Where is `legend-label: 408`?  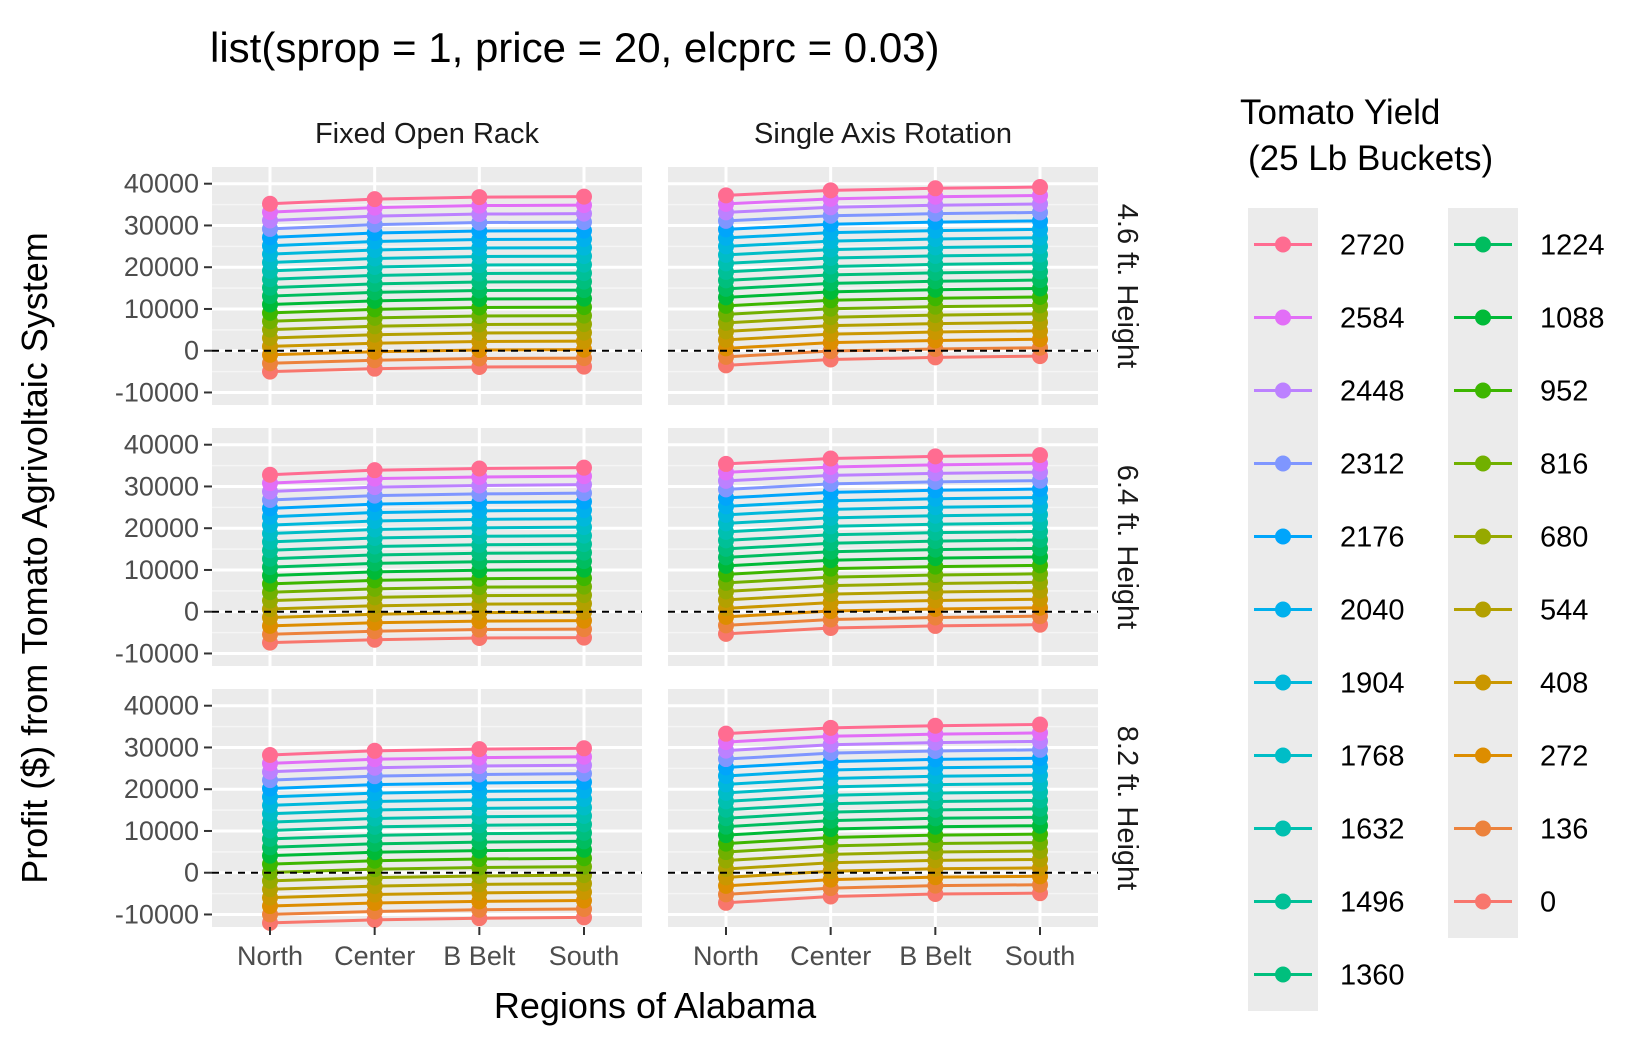 legend-label: 408 is located at coordinates (1564, 684).